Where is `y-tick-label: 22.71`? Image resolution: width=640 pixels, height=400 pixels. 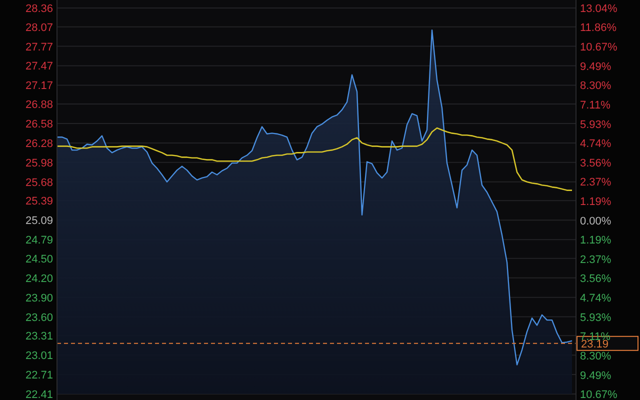 y-tick-label: 22.71 is located at coordinates (39, 376).